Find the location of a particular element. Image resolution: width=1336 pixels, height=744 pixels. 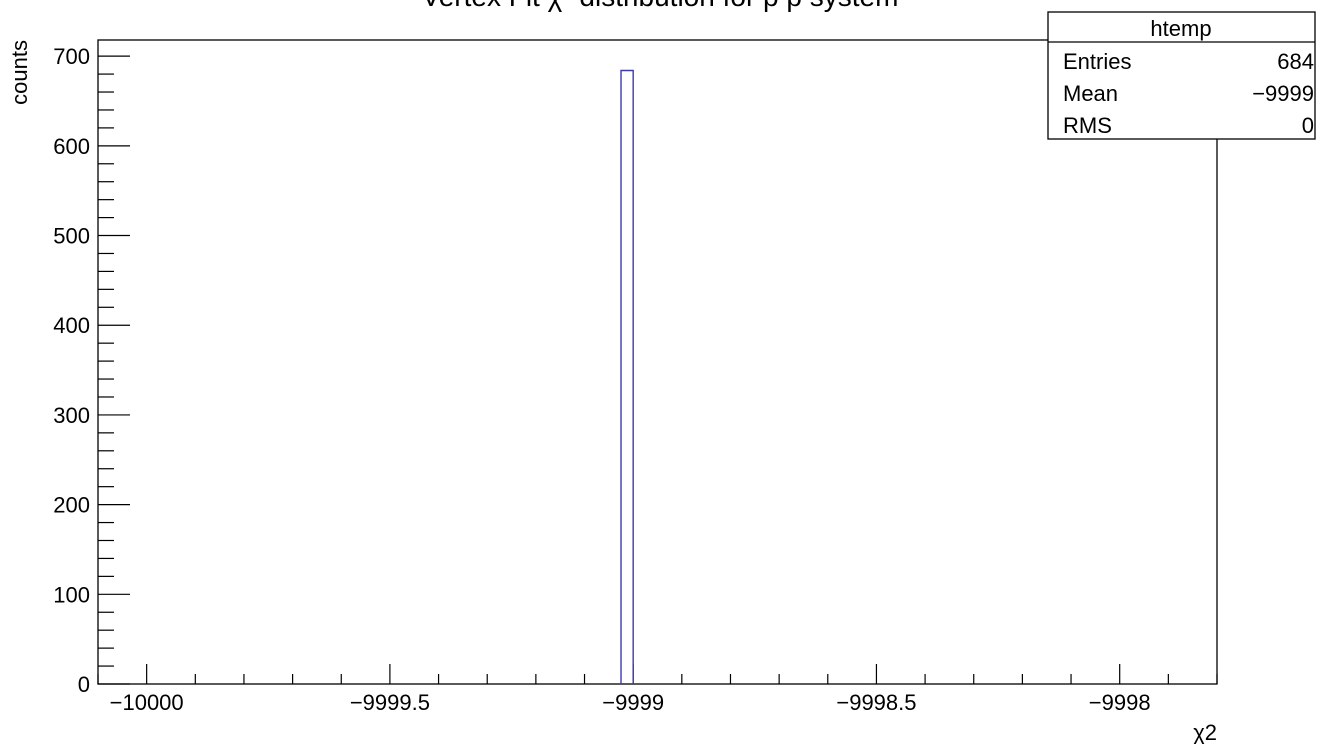

histogram-bin is located at coordinates (627, 376).